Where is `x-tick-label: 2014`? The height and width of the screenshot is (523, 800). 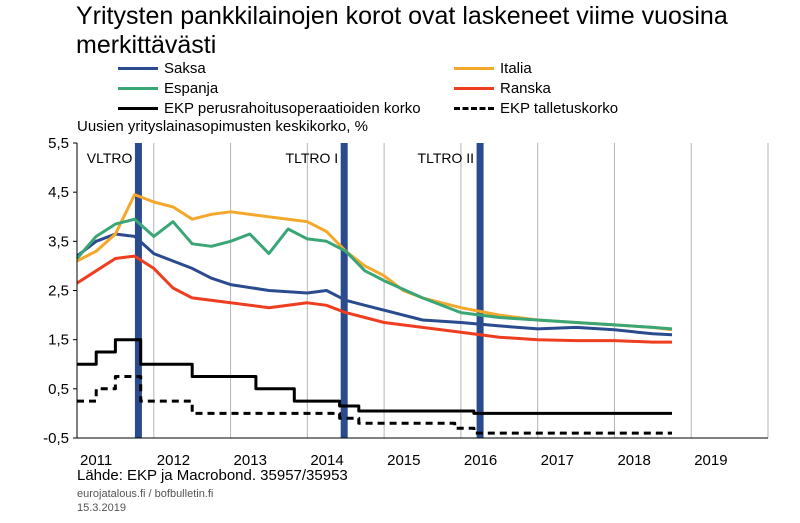
x-tick-label: 2014 is located at coordinates (326, 460).